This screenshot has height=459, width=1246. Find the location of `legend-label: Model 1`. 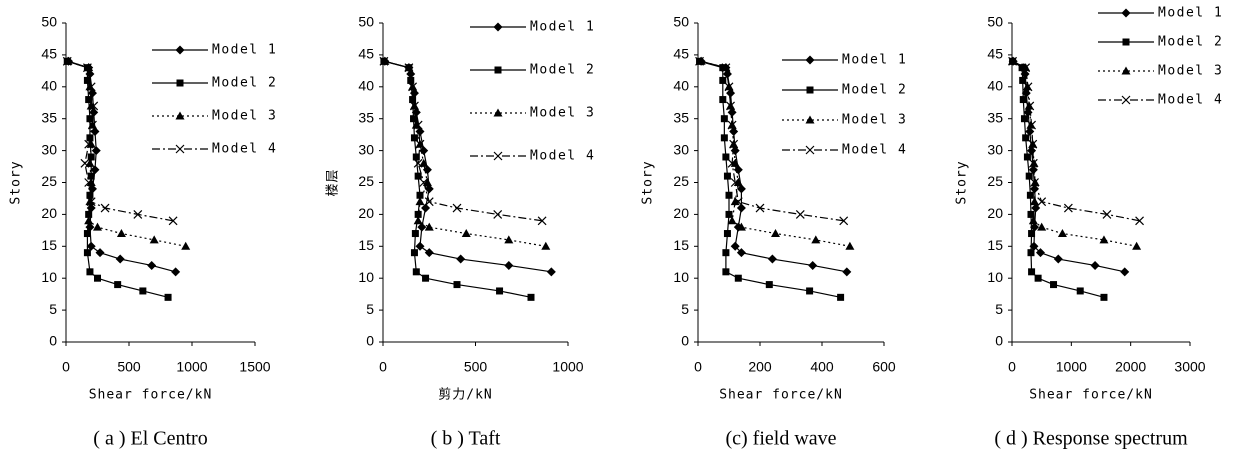

legend-label: Model 1 is located at coordinates (244, 50).